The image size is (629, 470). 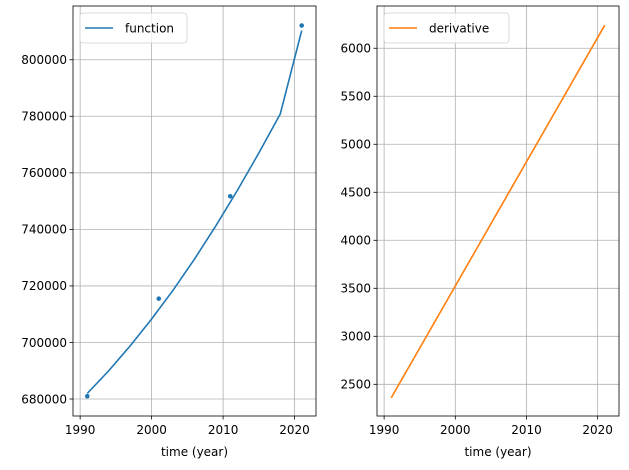 What do you see at coordinates (149, 29) in the screenshot?
I see `legend-label: function` at bounding box center [149, 29].